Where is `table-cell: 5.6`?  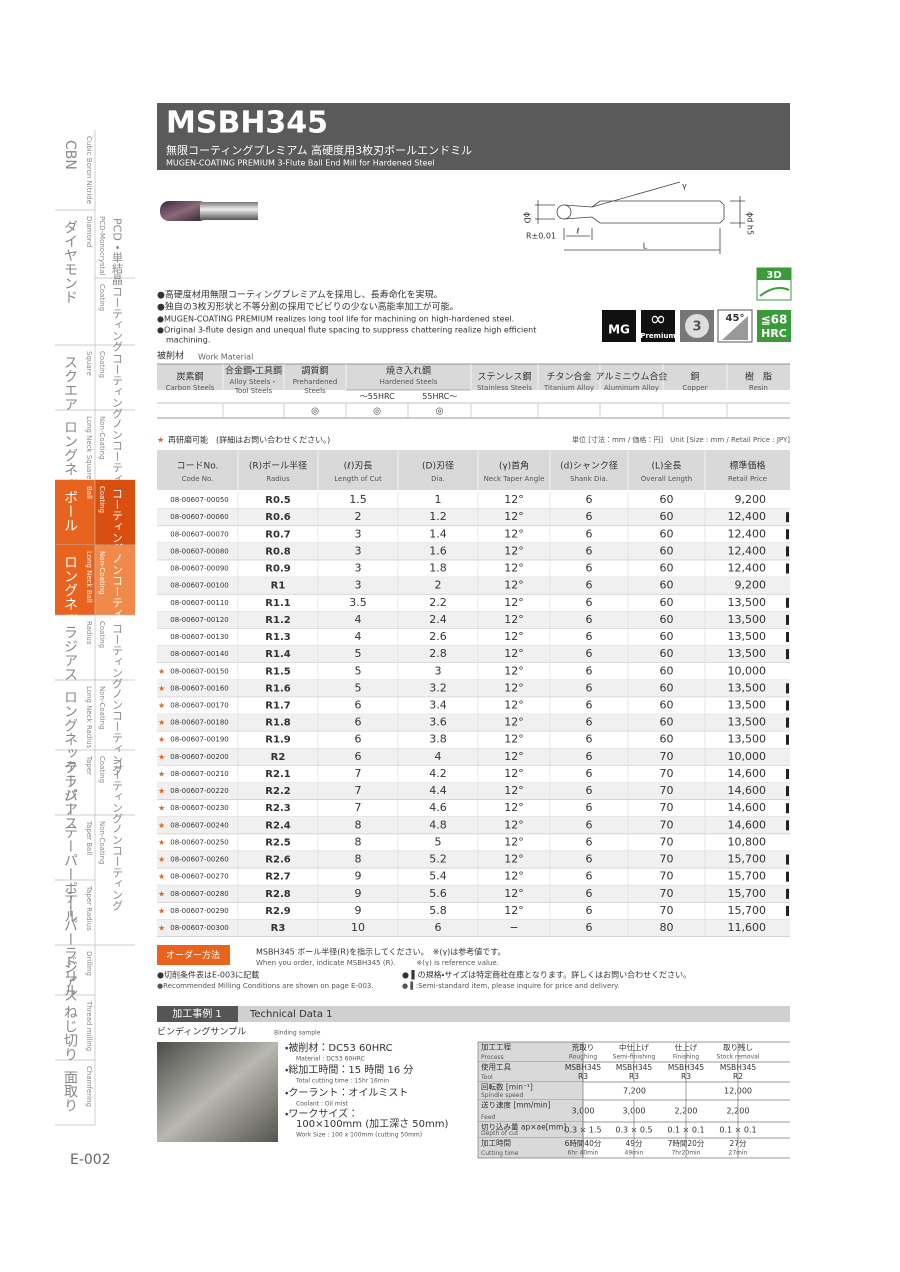
table-cell: 5.6 is located at coordinates (438, 893).